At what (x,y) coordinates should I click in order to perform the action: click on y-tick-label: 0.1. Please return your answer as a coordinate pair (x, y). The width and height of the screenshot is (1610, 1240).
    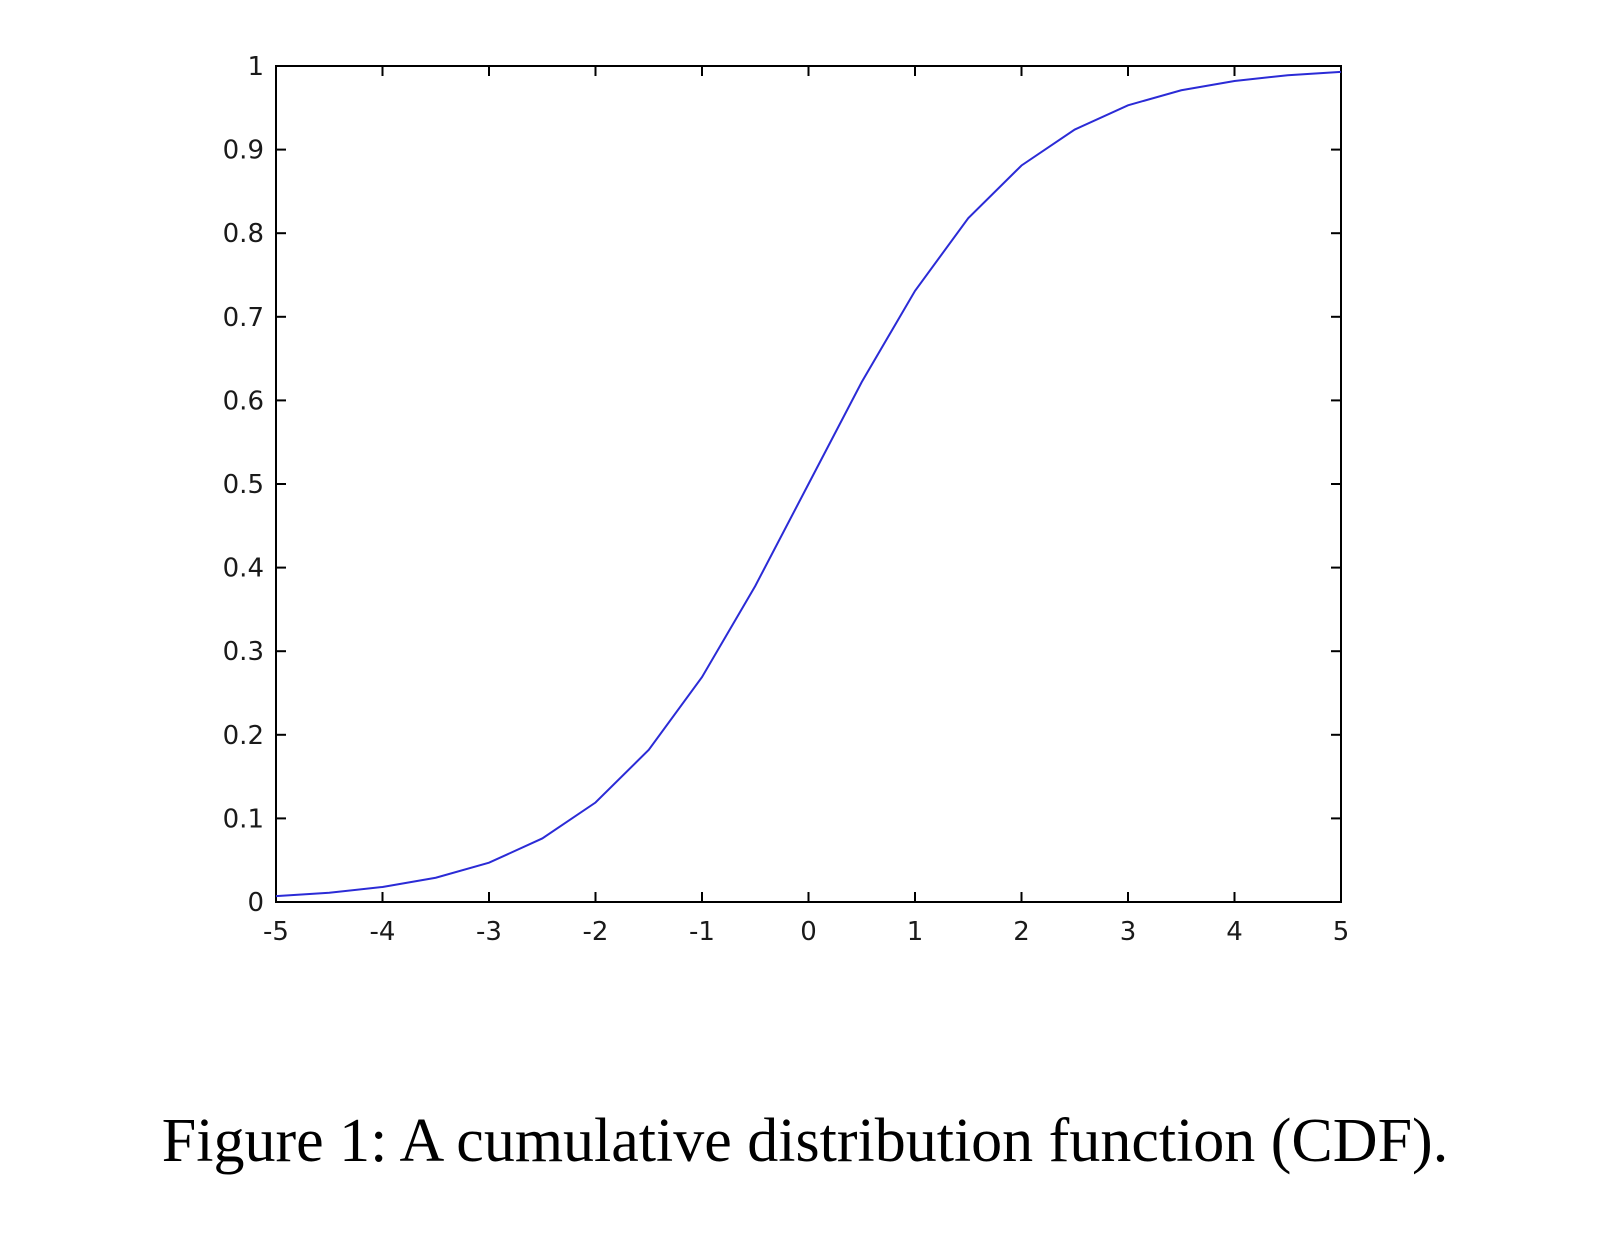
    Looking at the image, I should click on (243, 819).